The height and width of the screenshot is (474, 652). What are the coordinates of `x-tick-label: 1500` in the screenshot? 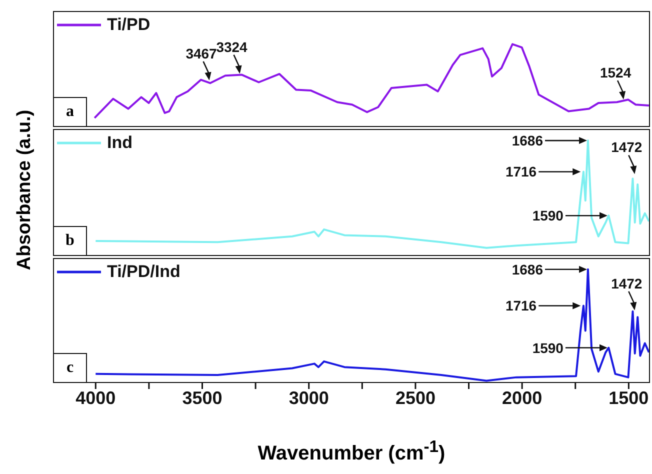 It's located at (628, 398).